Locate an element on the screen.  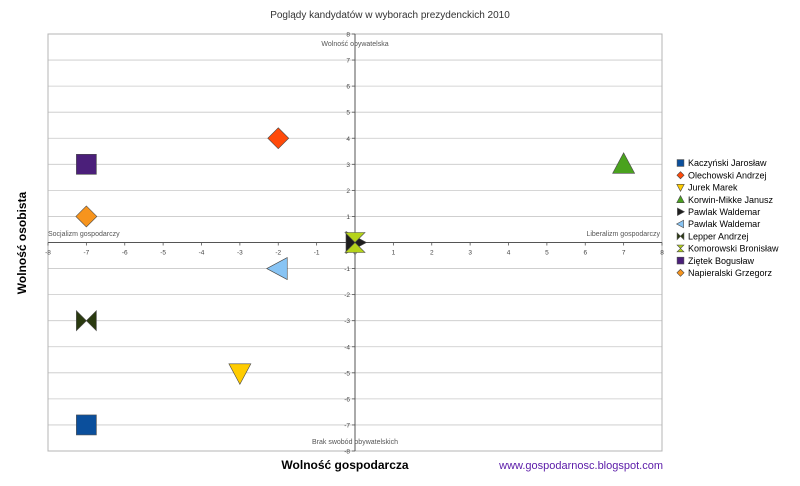
y-tick-label: -4 is located at coordinates (347, 347).